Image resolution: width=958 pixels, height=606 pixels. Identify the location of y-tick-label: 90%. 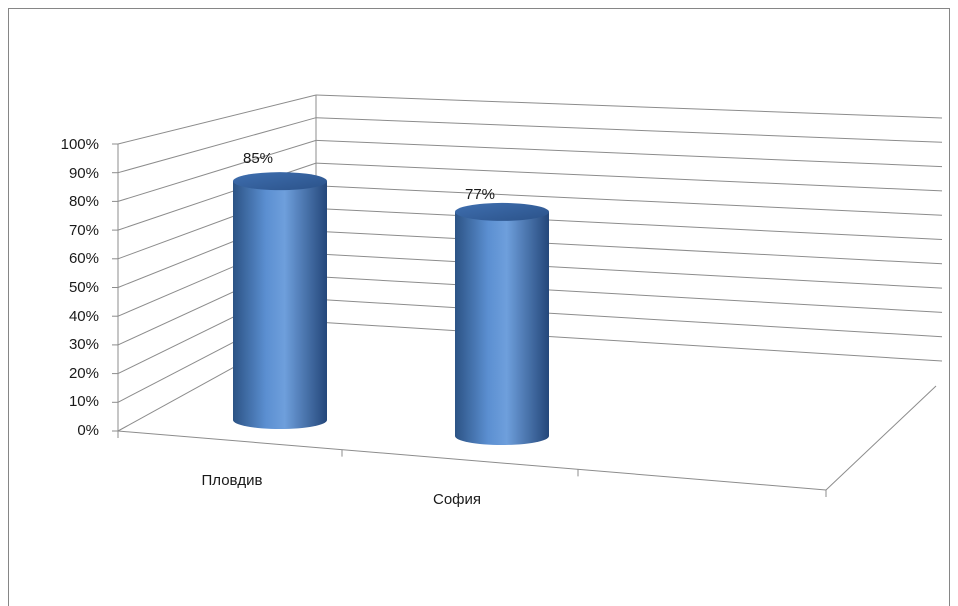
(84, 173).